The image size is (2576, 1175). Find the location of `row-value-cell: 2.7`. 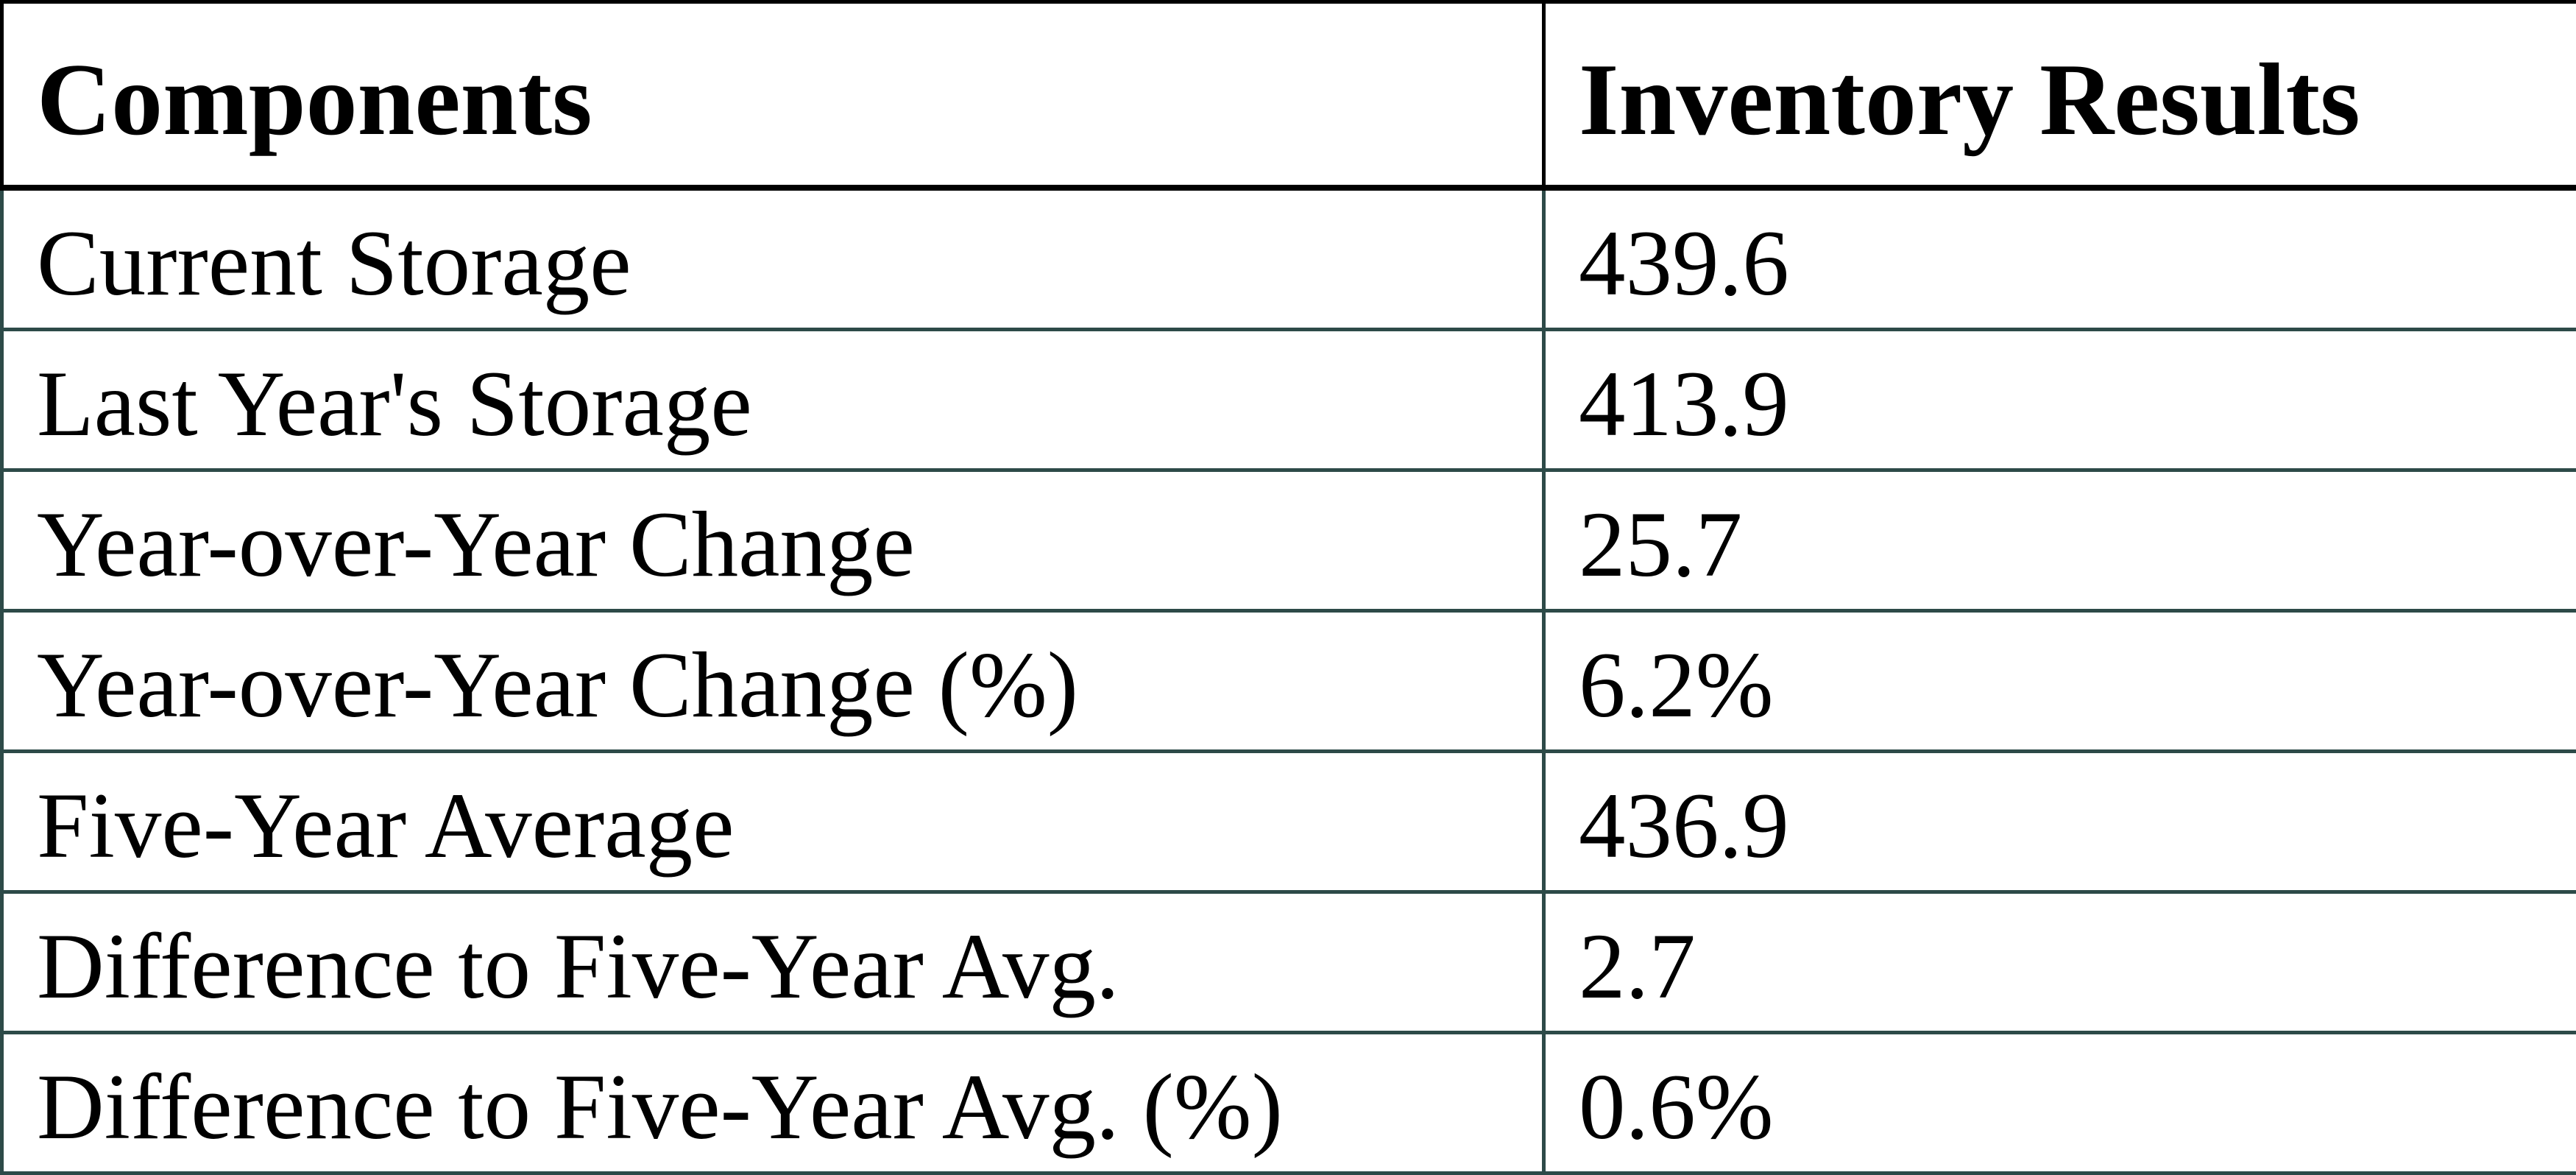

row-value-cell: 2.7 is located at coordinates (2060, 962).